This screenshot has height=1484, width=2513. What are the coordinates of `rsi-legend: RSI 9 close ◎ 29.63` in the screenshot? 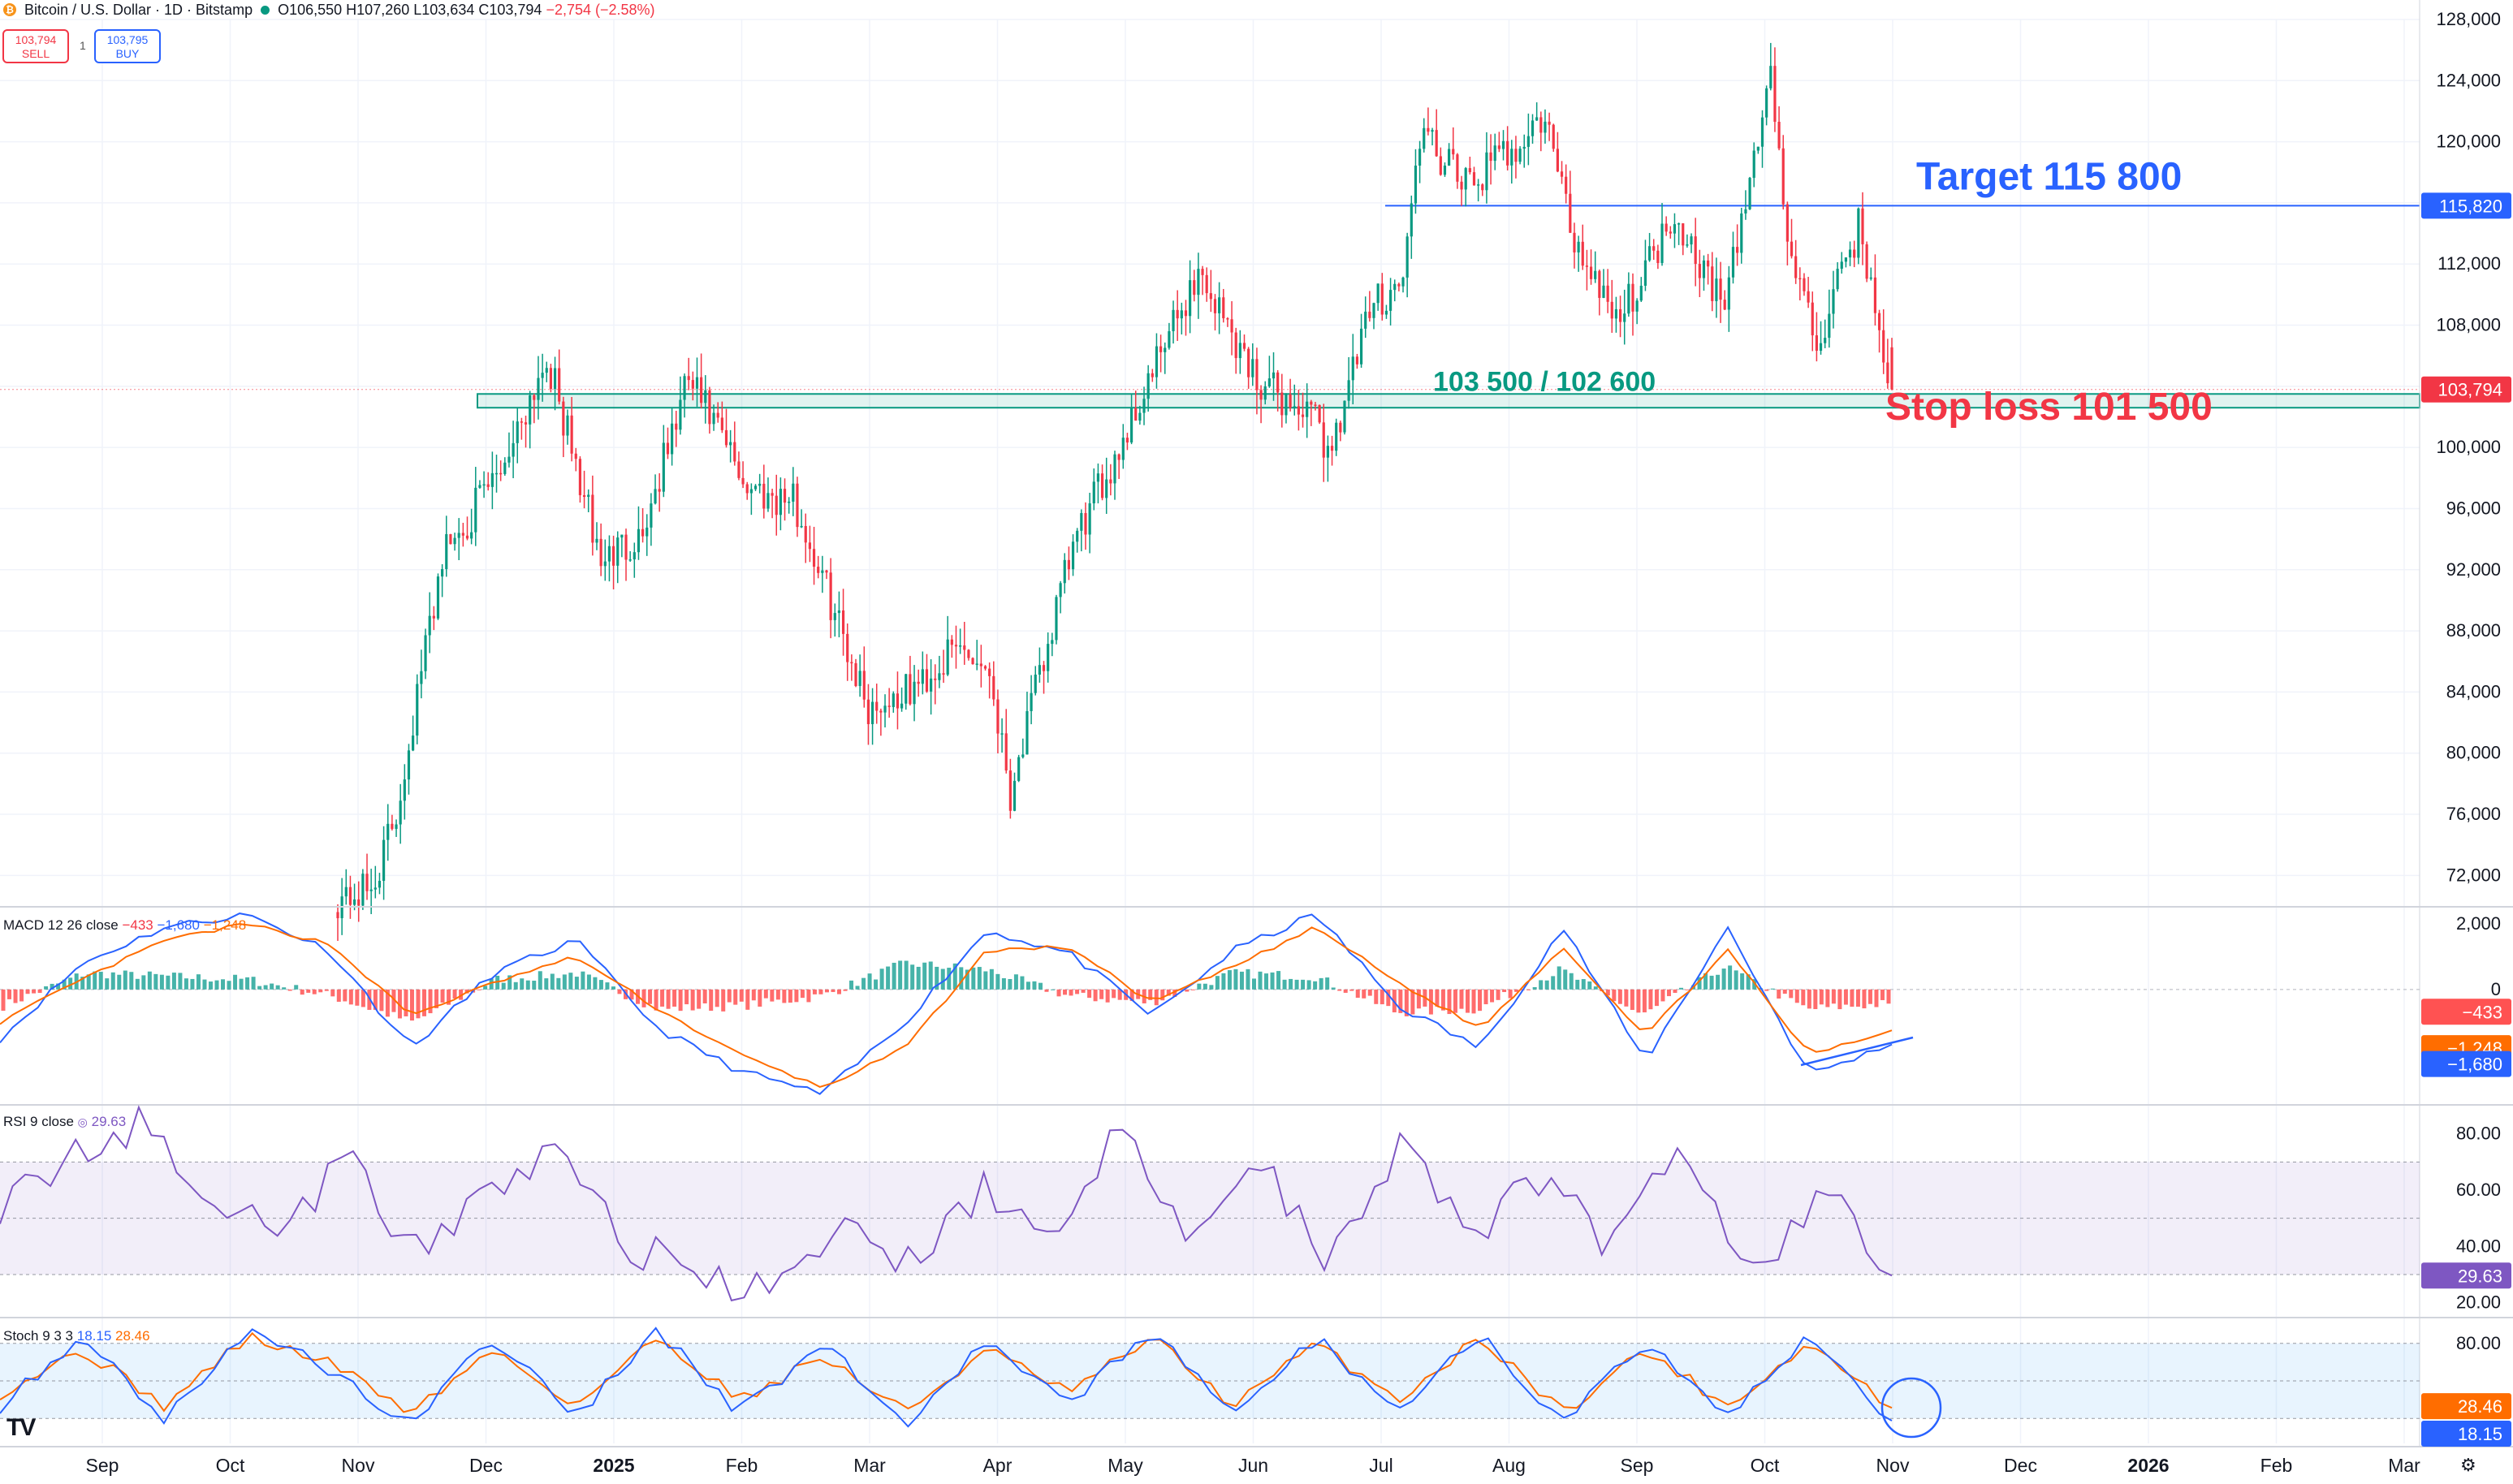 It's located at (64, 1122).